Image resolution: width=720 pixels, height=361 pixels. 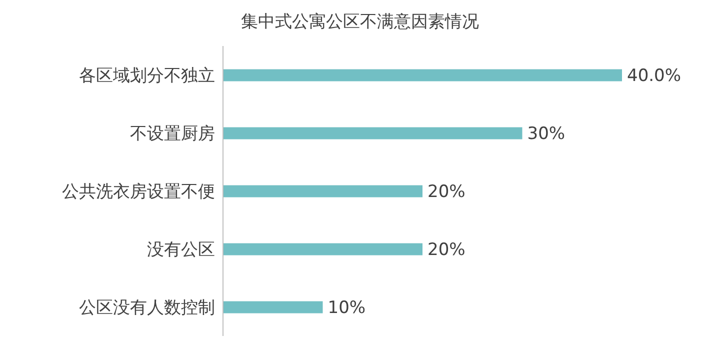 What do you see at coordinates (147, 308) in the screenshot?
I see `y-tick-label: 公区没有人数控制` at bounding box center [147, 308].